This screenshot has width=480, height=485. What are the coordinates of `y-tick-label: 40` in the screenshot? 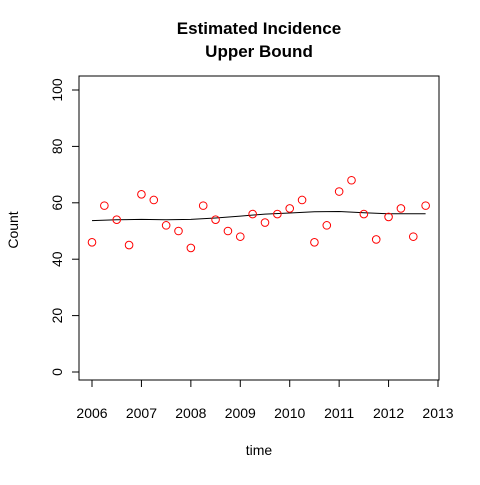 It's located at (57, 259).